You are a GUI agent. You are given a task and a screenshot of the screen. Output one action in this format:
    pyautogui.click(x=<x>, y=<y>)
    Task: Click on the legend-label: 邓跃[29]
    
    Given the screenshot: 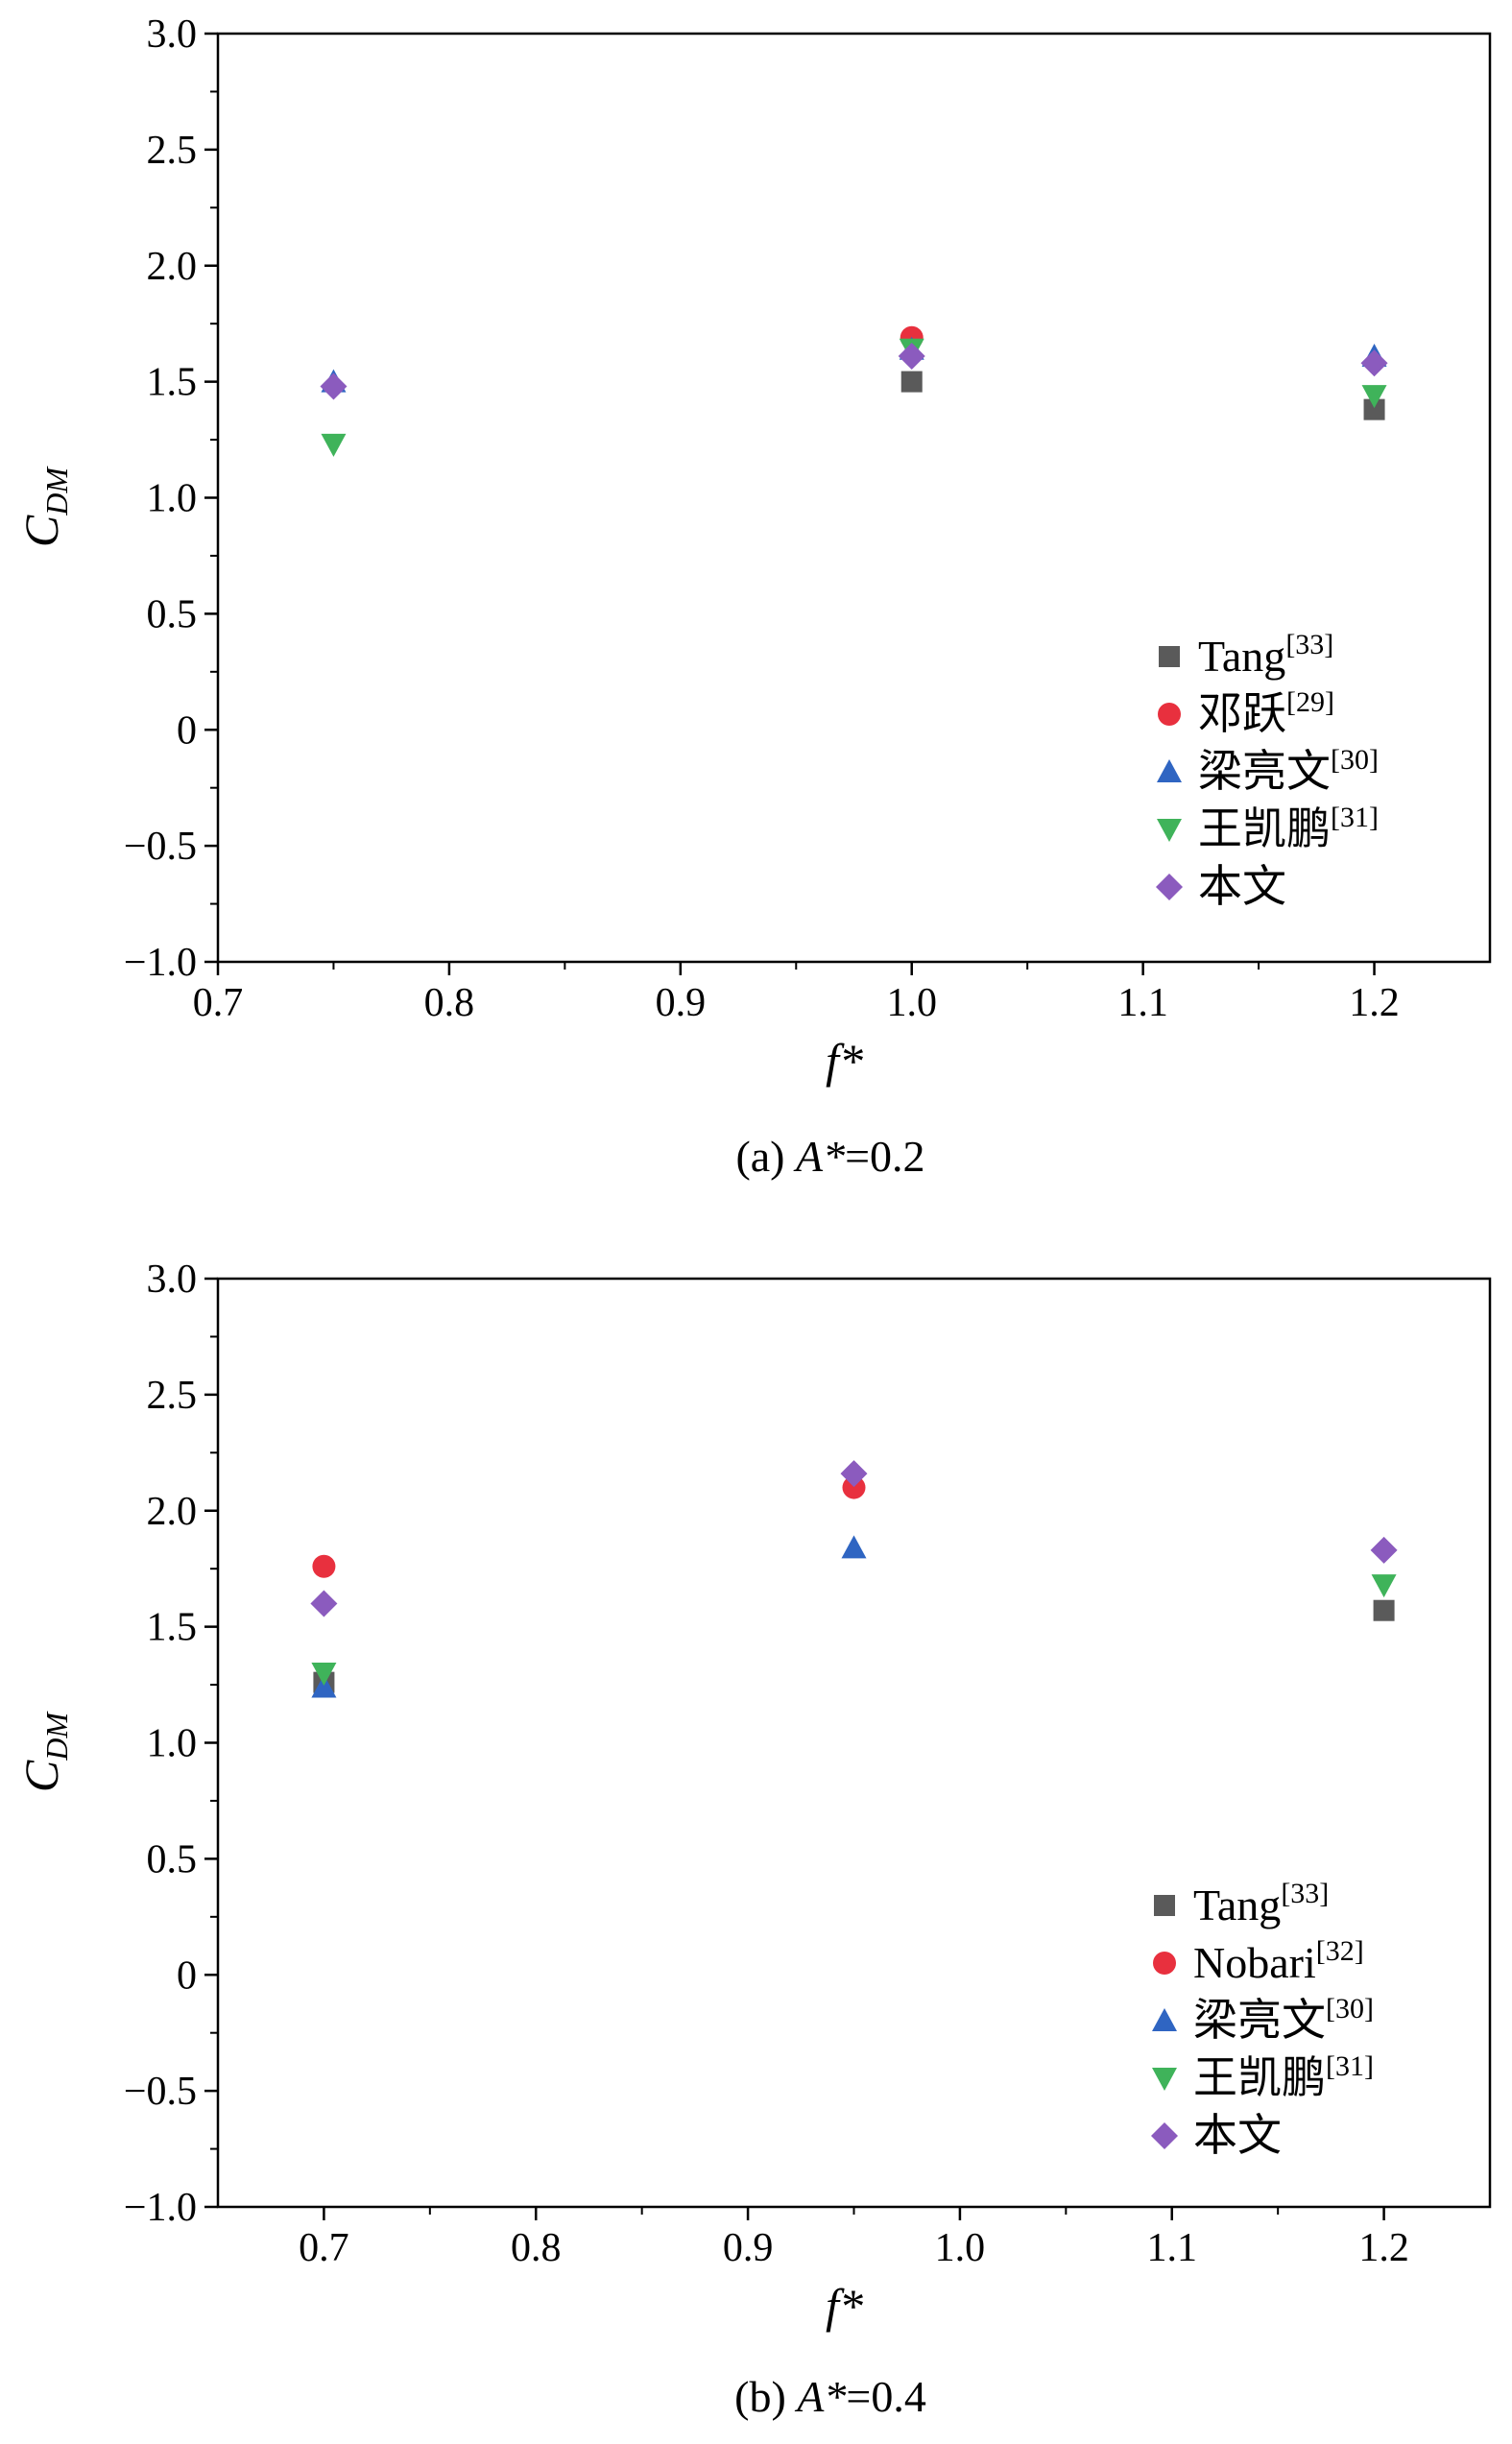 What is the action you would take?
    pyautogui.click(x=1266, y=712)
    